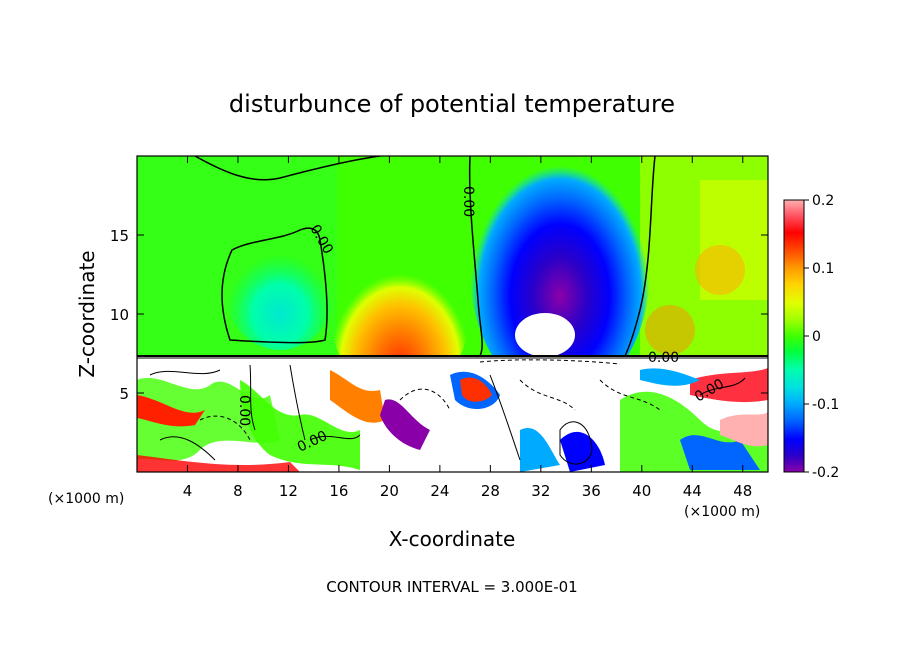 Image resolution: width=904 pixels, height=654 pixels. What do you see at coordinates (823, 201) in the screenshot?
I see `colorbar-tick-label: 0.2` at bounding box center [823, 201].